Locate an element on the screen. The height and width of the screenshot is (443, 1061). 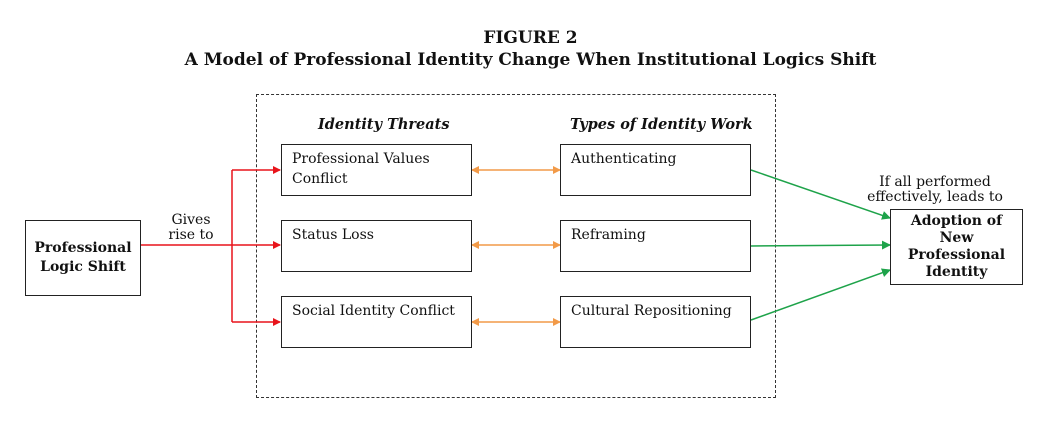
work-box-reframing: Reframing is located at coordinates (655, 246).